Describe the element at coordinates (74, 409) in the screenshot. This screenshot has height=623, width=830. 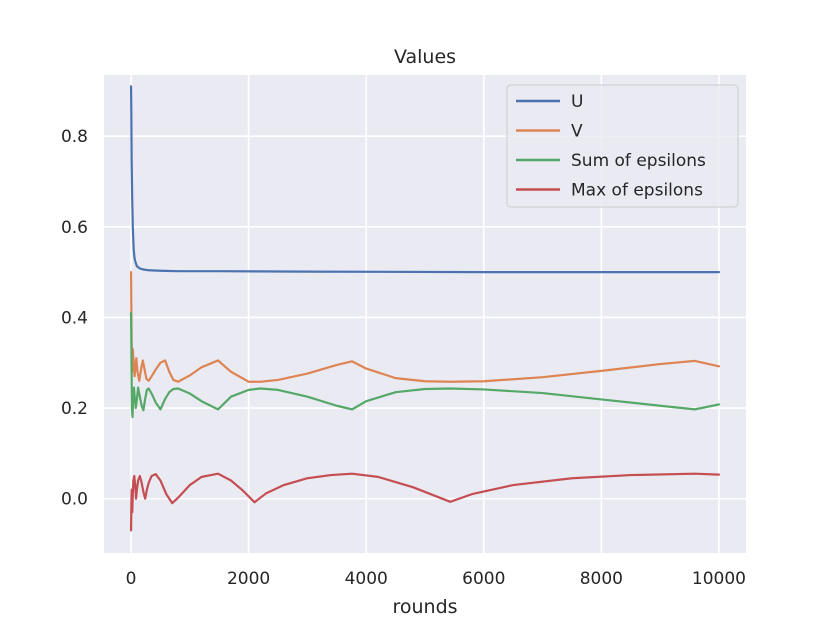
I see `y-tick-label: 0.2` at that location.